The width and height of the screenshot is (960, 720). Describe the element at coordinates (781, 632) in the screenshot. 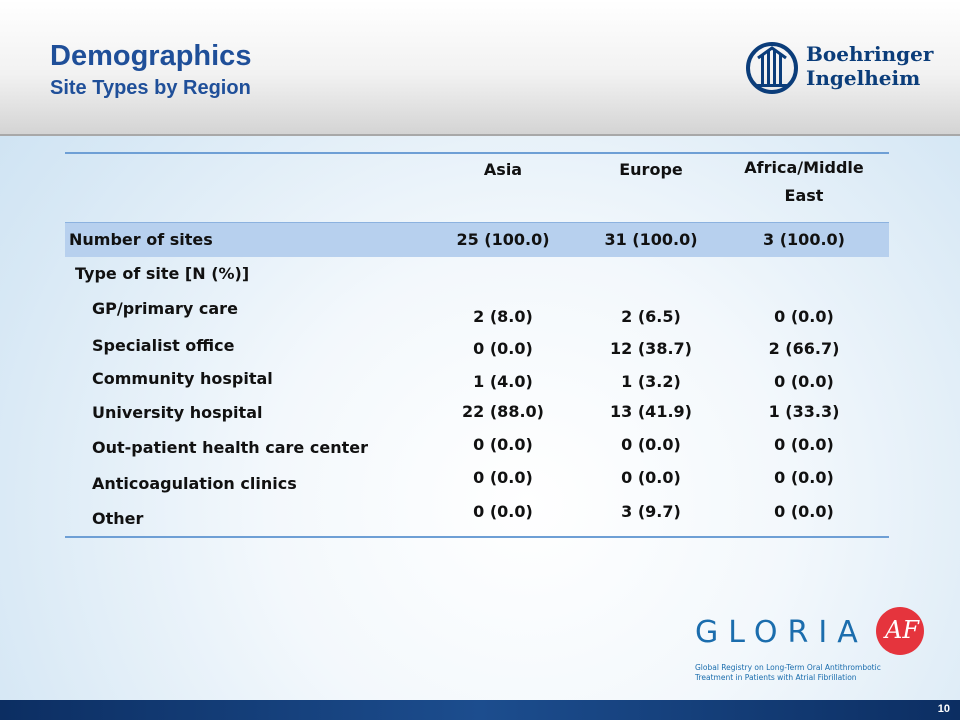

I see `gloria-wordmark: GLORIA` at that location.